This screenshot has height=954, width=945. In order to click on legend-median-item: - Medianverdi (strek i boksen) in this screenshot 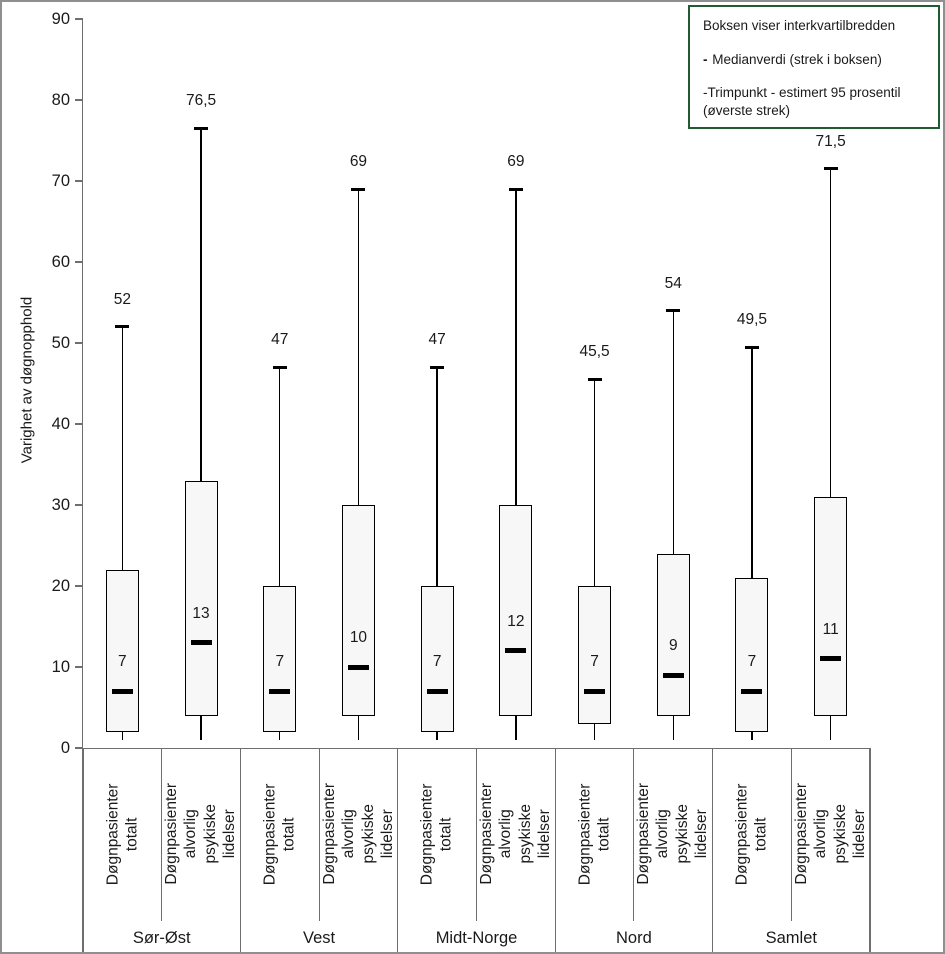, I will do `click(814, 60)`.